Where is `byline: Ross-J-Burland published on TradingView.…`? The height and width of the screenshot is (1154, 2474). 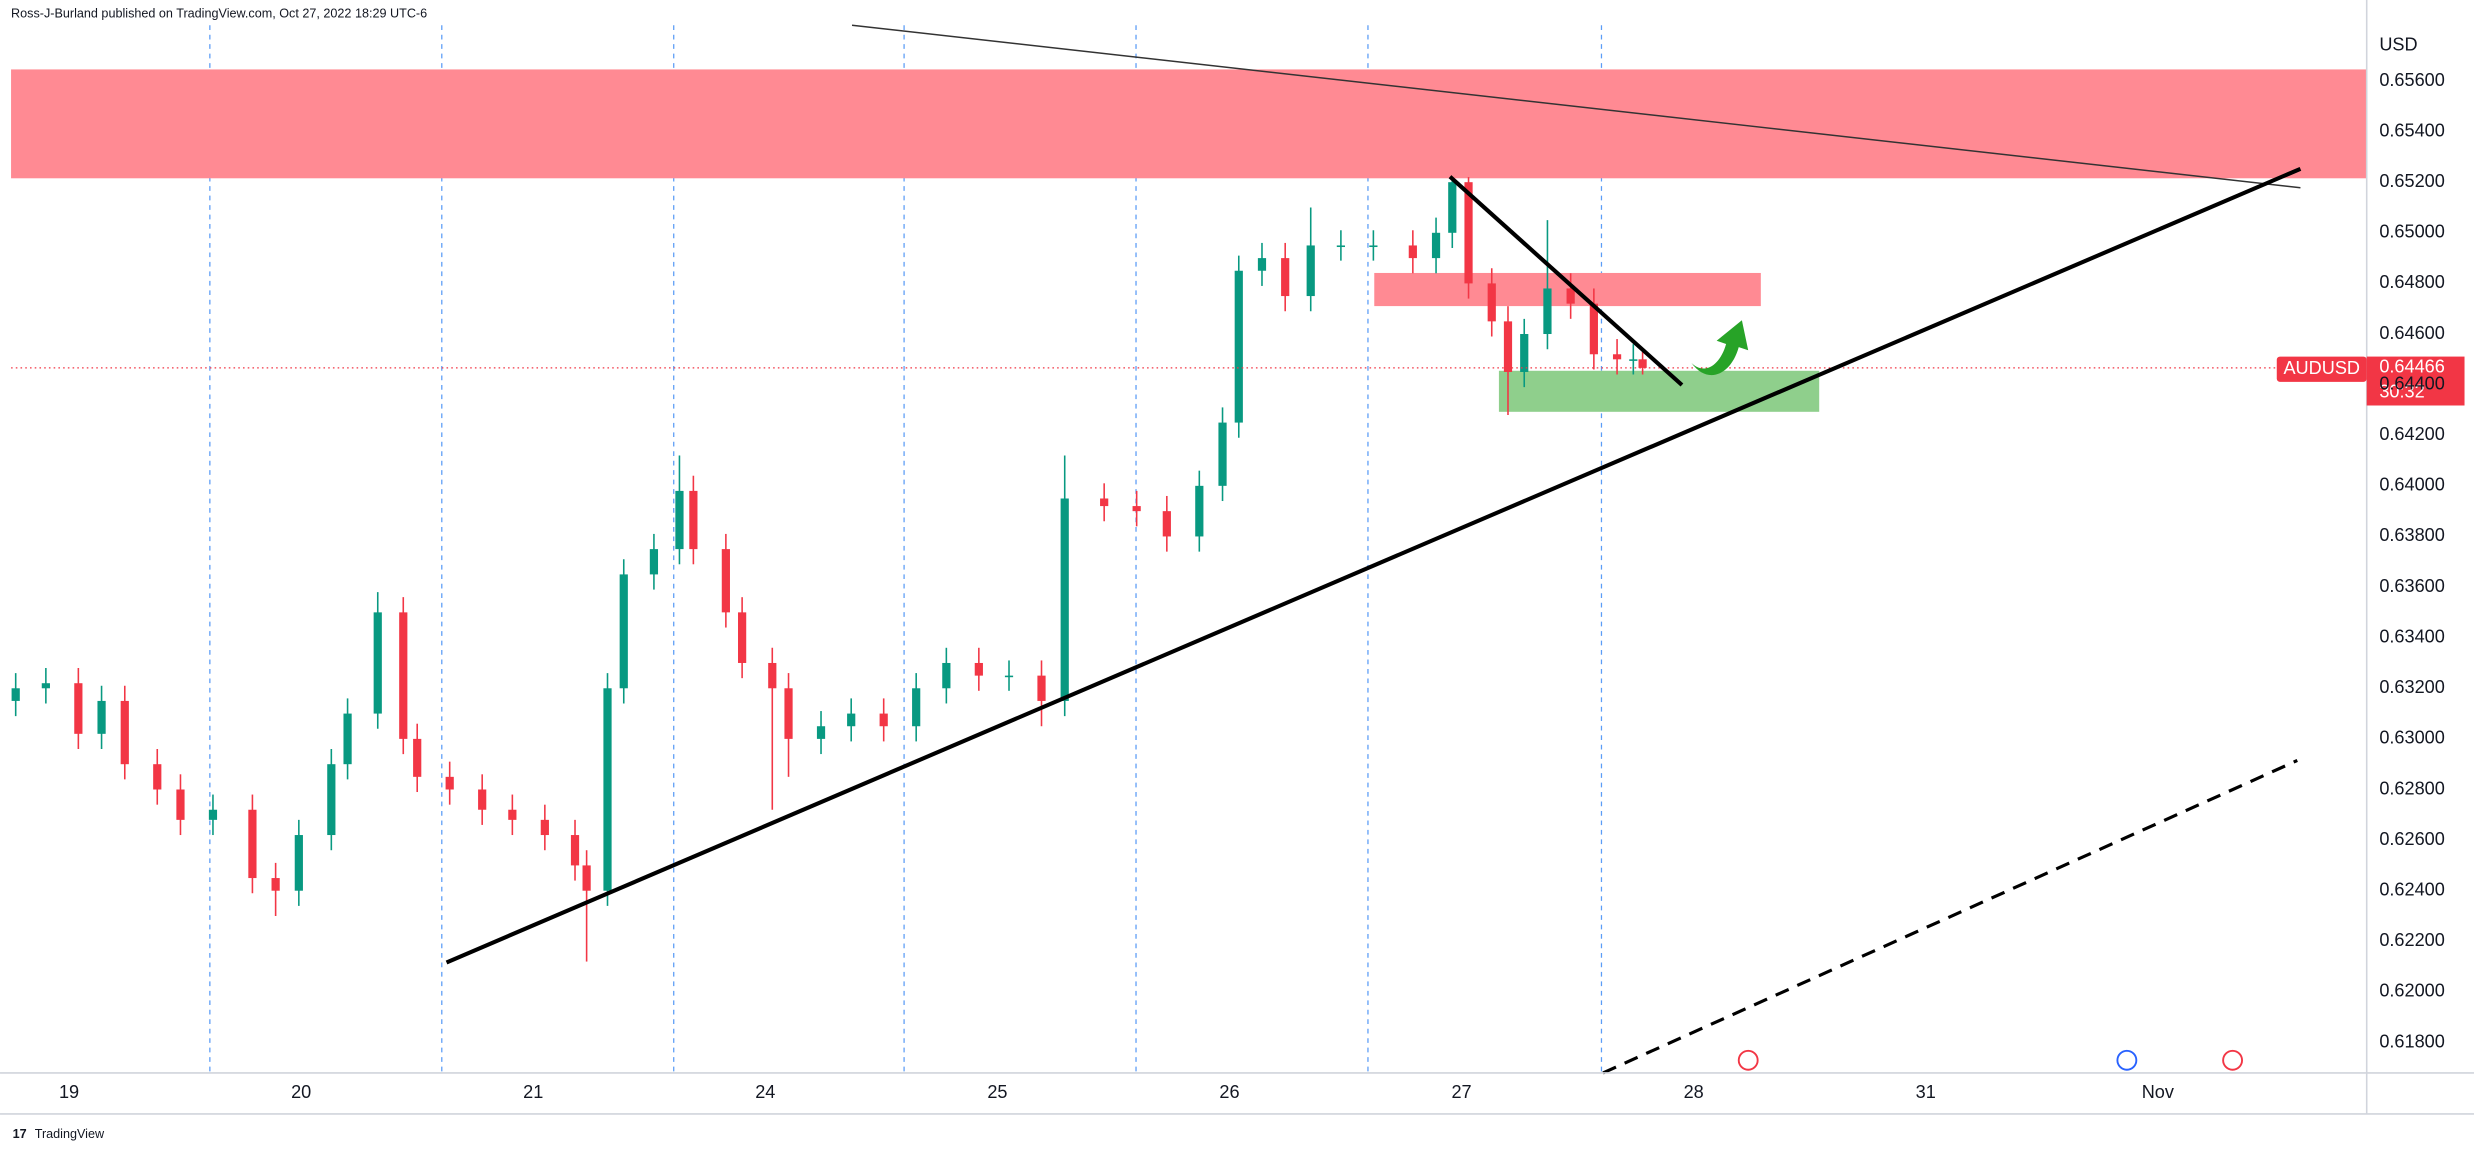 byline: Ross-J-Burland published on TradingView.… is located at coordinates (219, 14).